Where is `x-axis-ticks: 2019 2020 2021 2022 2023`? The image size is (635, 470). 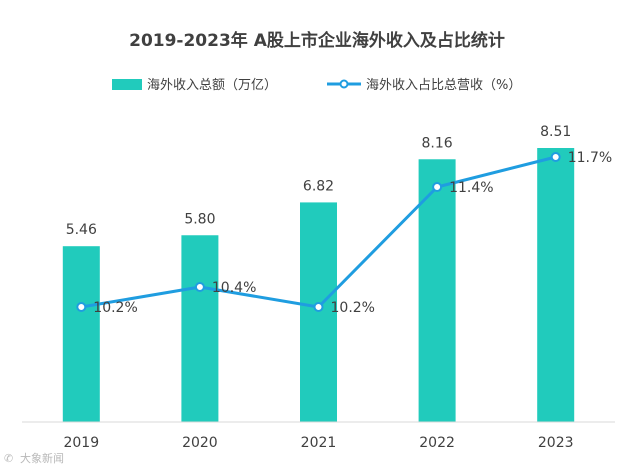
x-axis-ticks: 2019 2020 2021 2022 2023 is located at coordinates (318, 443).